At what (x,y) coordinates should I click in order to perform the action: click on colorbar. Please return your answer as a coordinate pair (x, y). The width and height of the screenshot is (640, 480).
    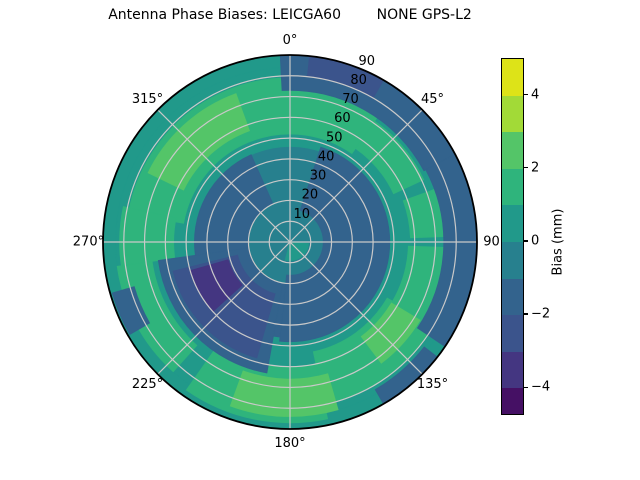
    Looking at the image, I should click on (512, 236).